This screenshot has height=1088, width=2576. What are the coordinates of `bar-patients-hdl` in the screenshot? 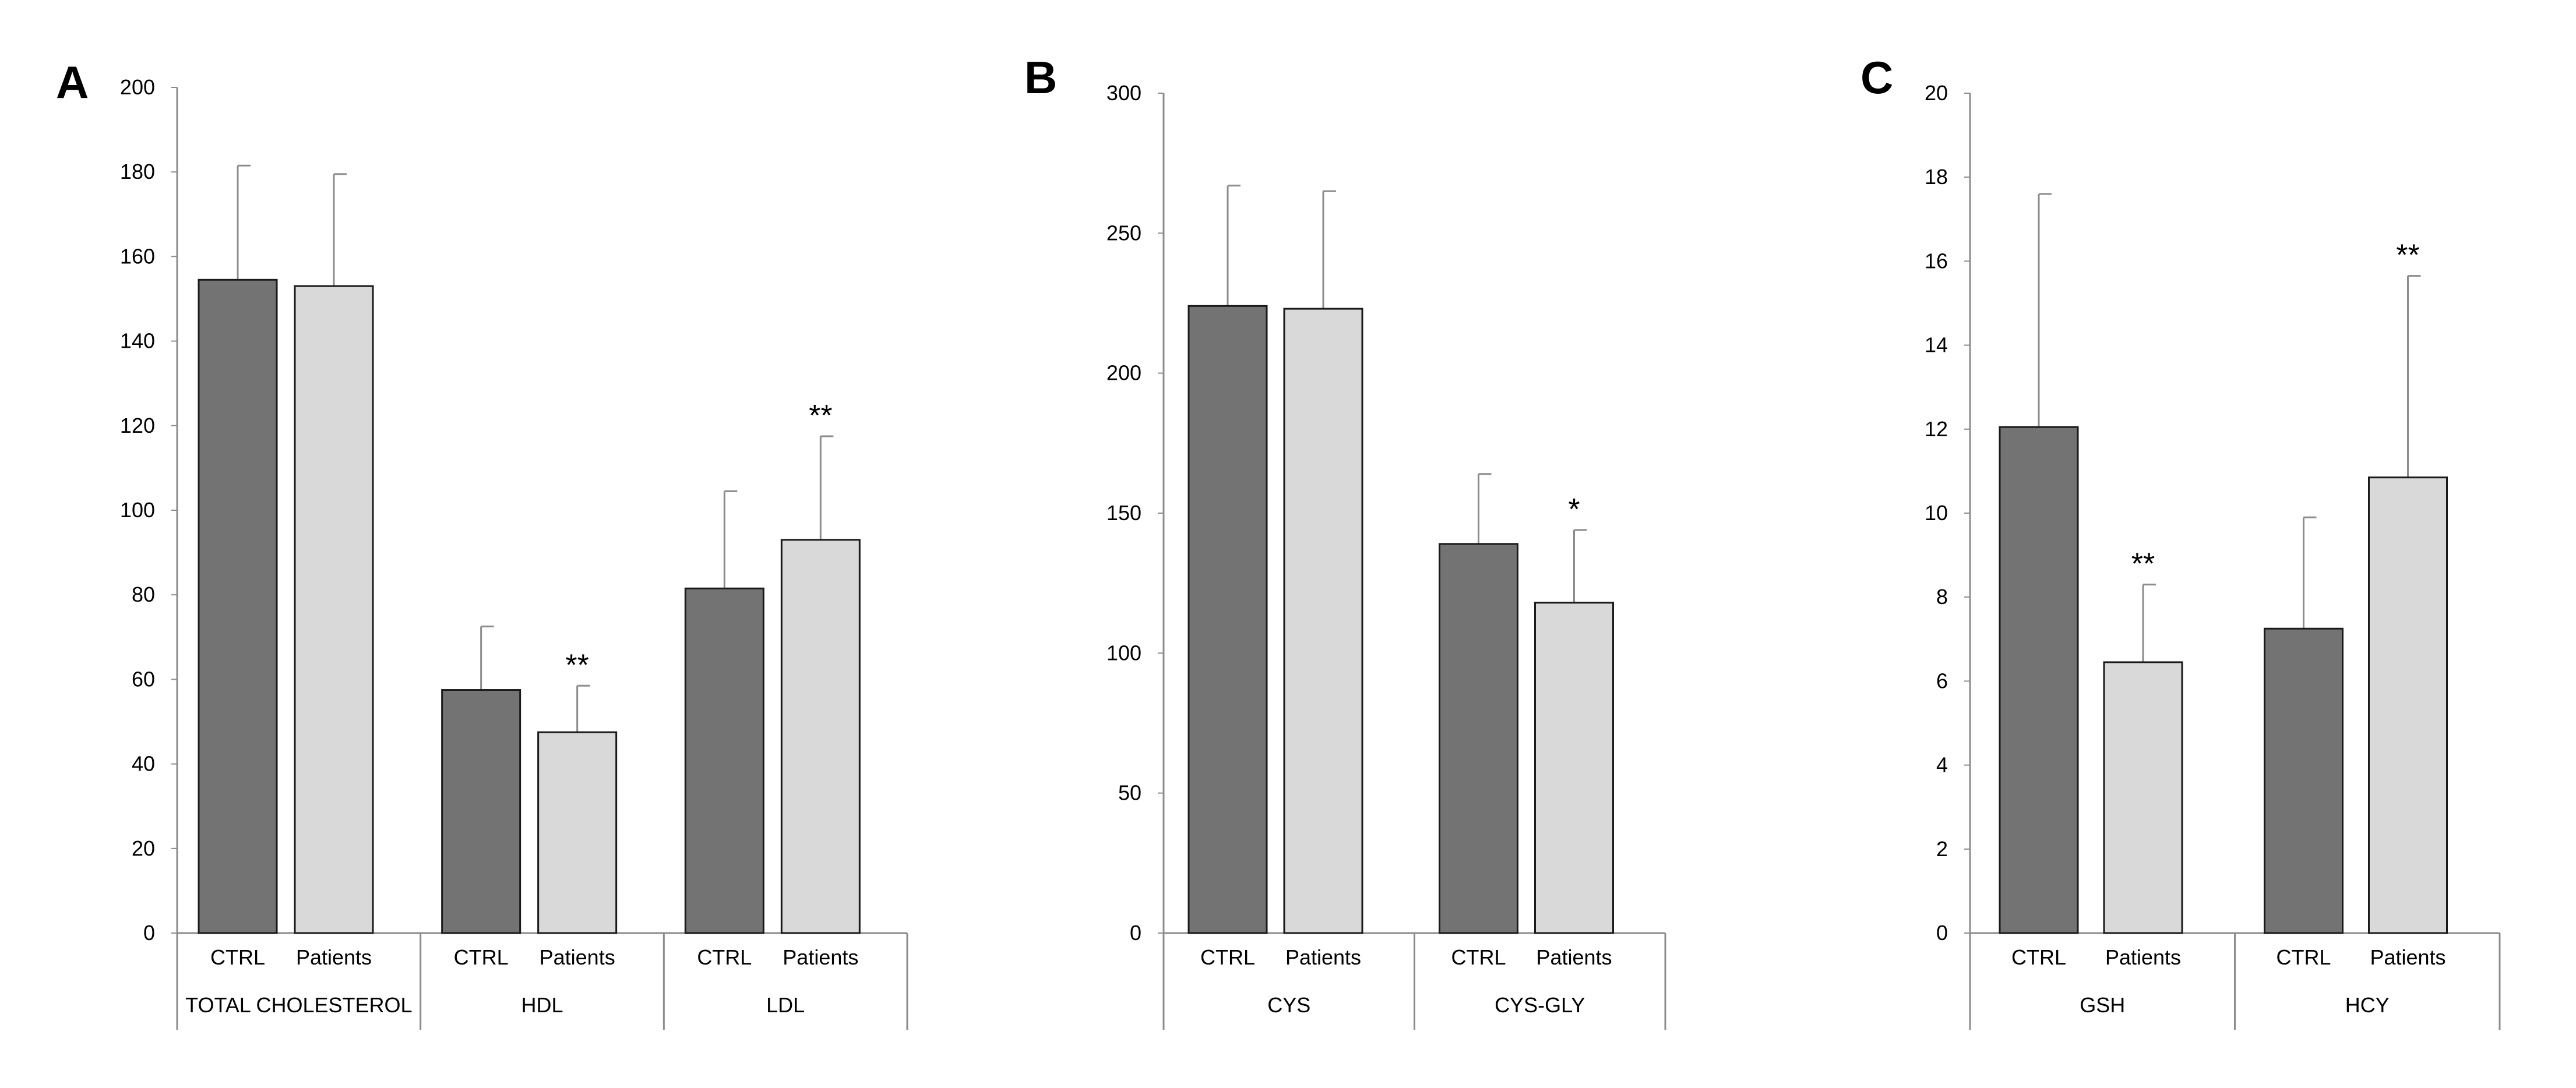 It's located at (577, 832).